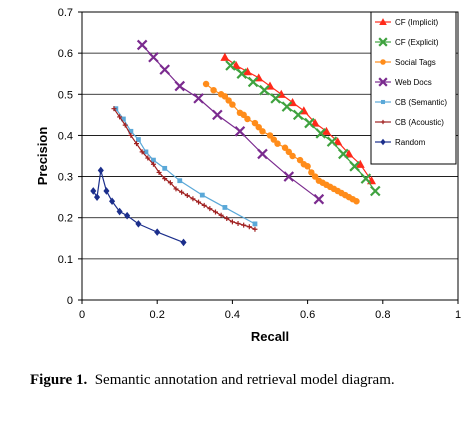 This screenshot has height=429, width=471. What do you see at coordinates (65, 260) in the screenshot?
I see `y-tick-label: 0.1` at bounding box center [65, 260].